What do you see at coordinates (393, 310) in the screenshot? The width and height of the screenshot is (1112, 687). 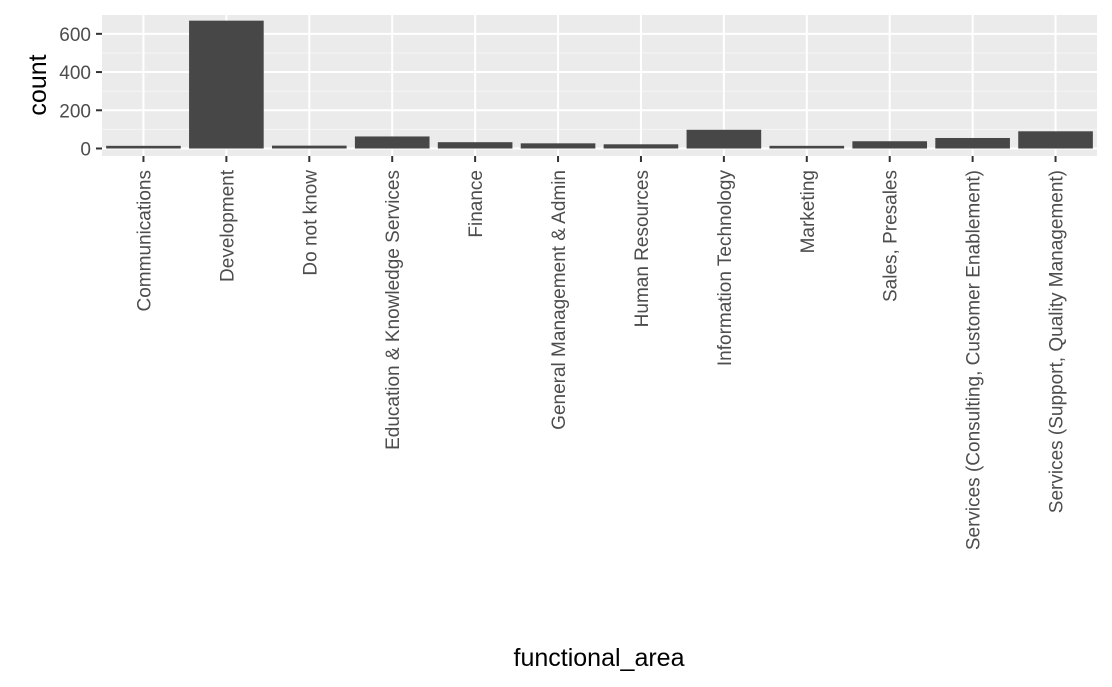 I see `x-tick-label: Education & Knowledge Services` at bounding box center [393, 310].